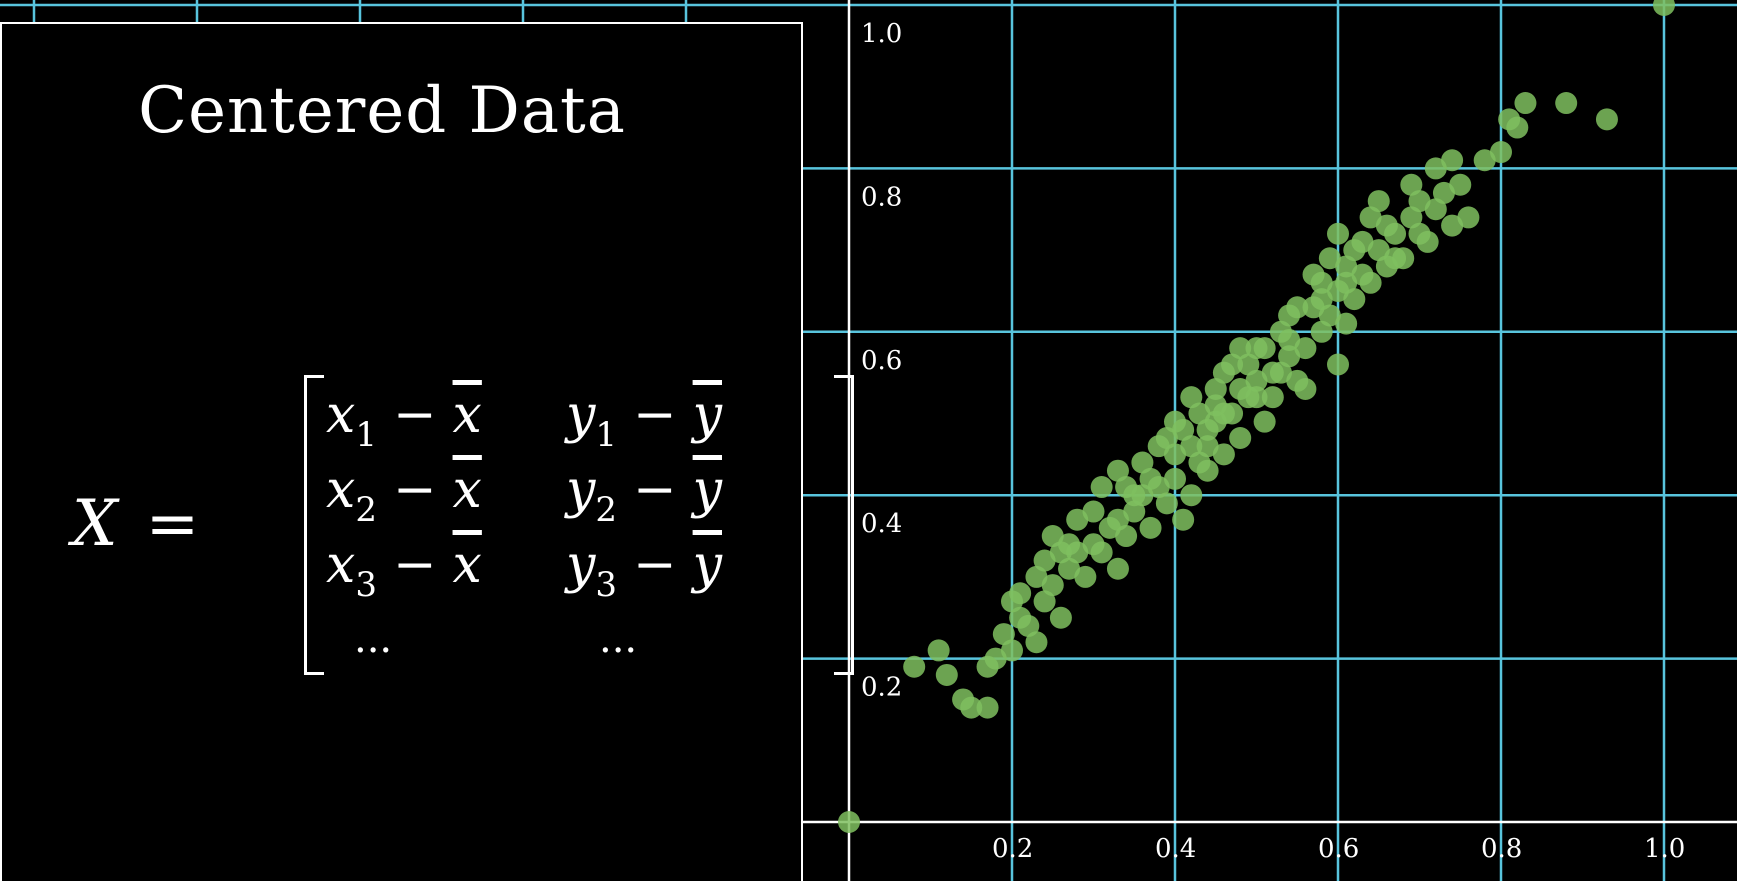 This screenshot has height=881, width=1737. I want to click on y-tick-label: 0.4, so click(881, 524).